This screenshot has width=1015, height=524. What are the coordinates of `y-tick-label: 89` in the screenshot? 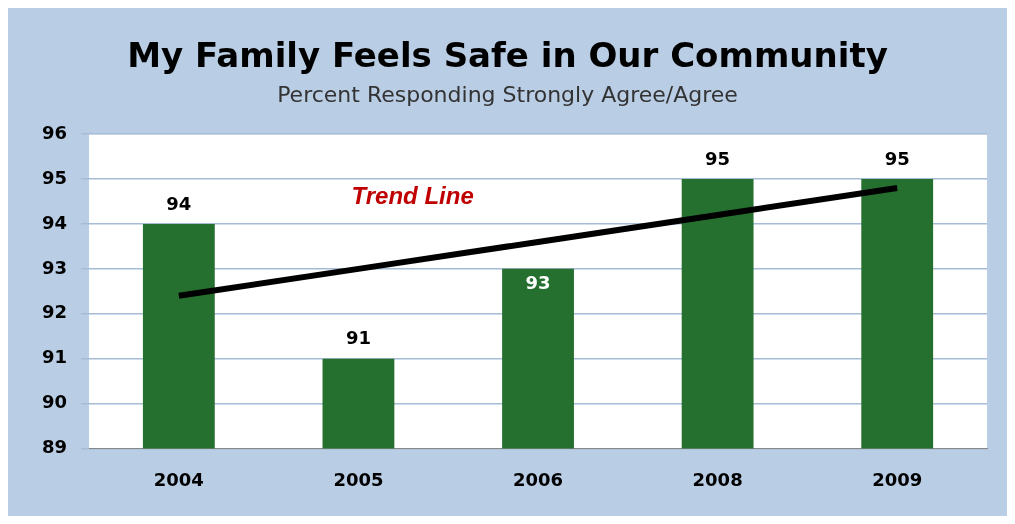 It's located at (54, 447).